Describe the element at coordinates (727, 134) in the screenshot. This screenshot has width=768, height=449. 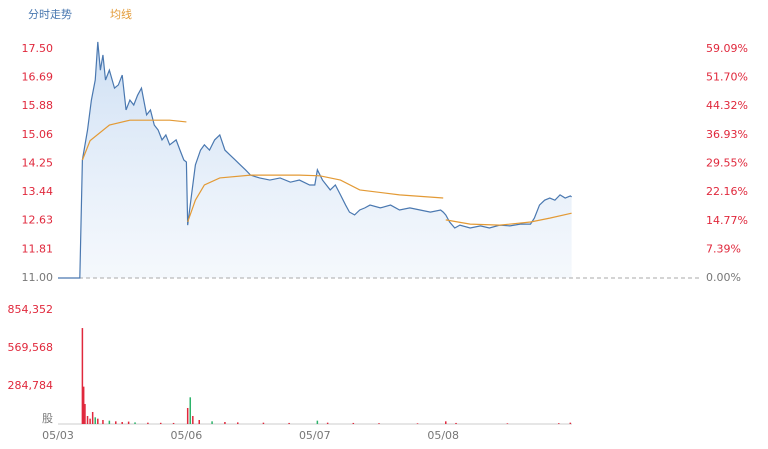
I see `y2-tick-label: 36.93%` at that location.